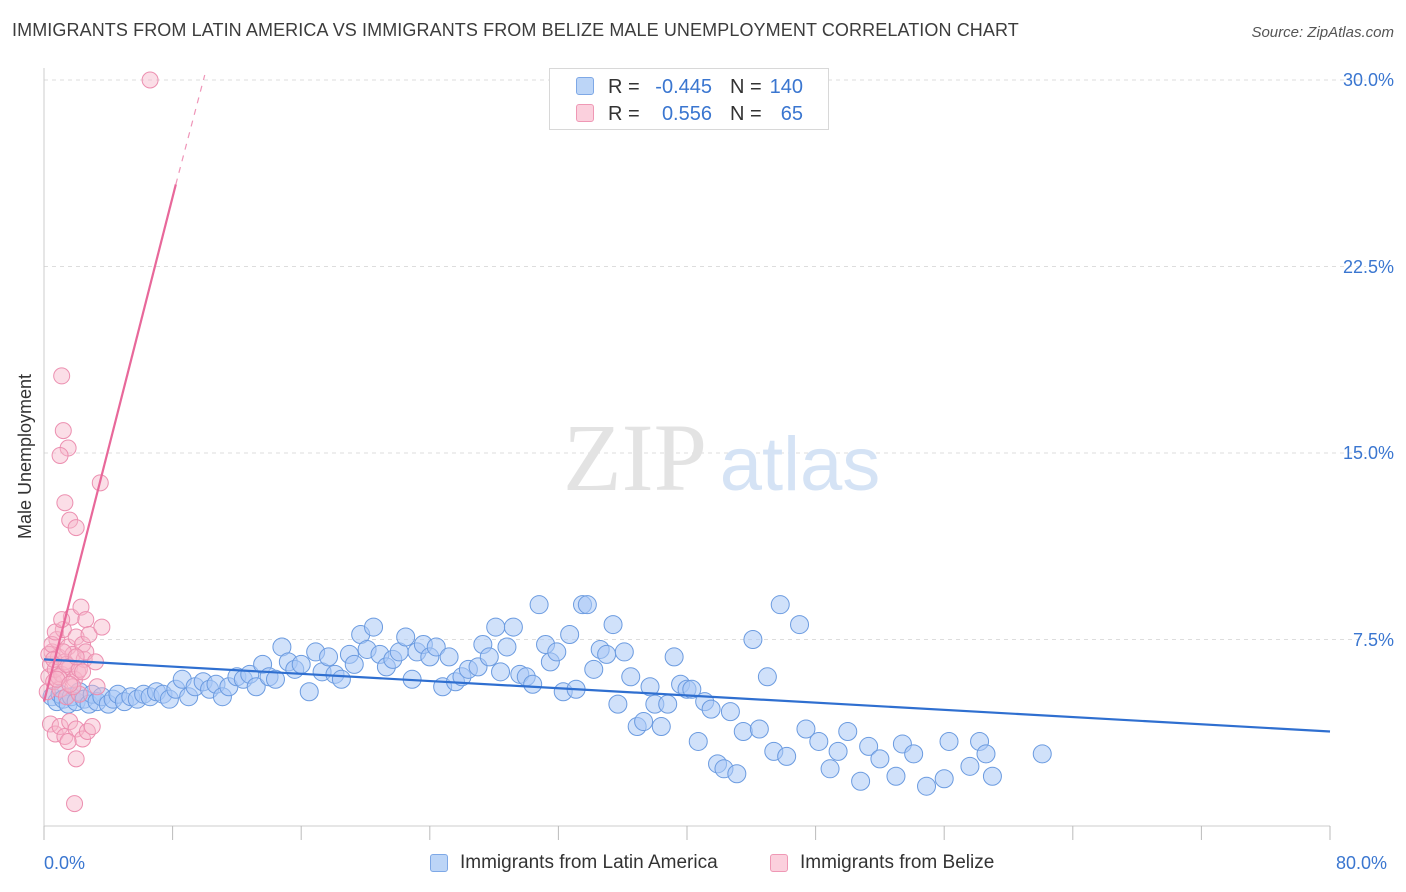 The width and height of the screenshot is (1406, 892). What do you see at coordinates (190, 129) in the screenshot?
I see `trend-line-belize-extension` at bounding box center [190, 129].